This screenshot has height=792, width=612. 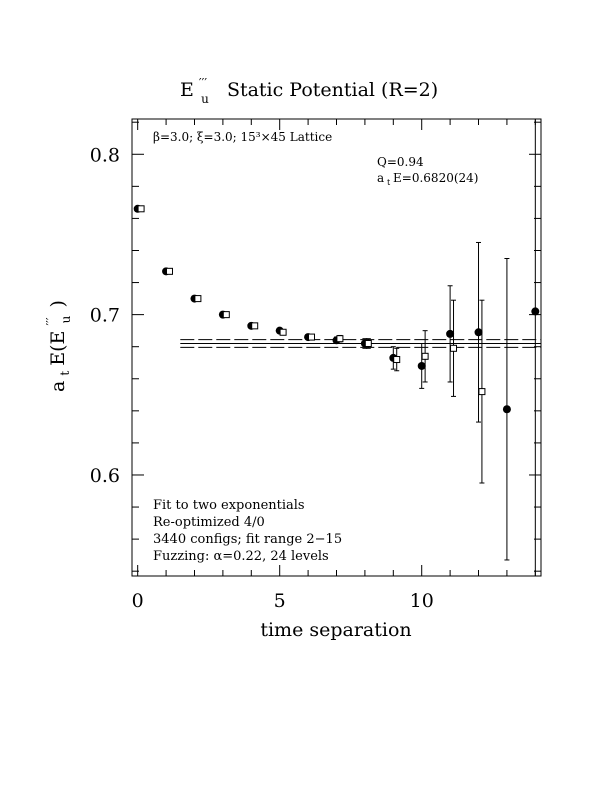 I want to click on fit-info-line-2: Re-optimized 4/0, so click(x=209, y=522).